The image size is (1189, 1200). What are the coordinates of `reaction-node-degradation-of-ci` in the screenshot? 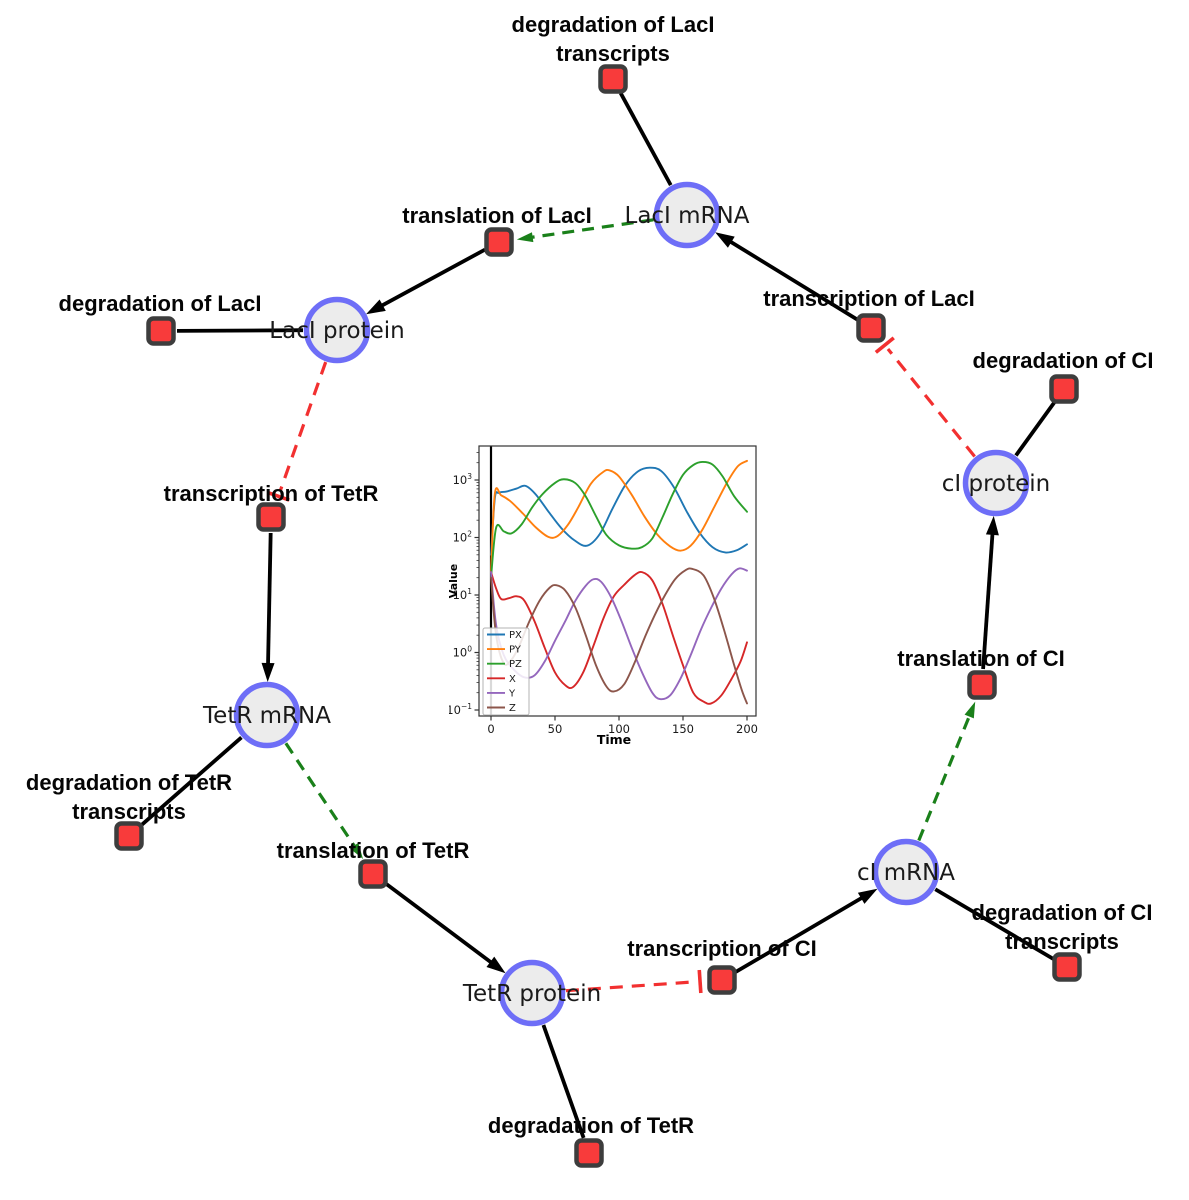 It's located at (1064, 389).